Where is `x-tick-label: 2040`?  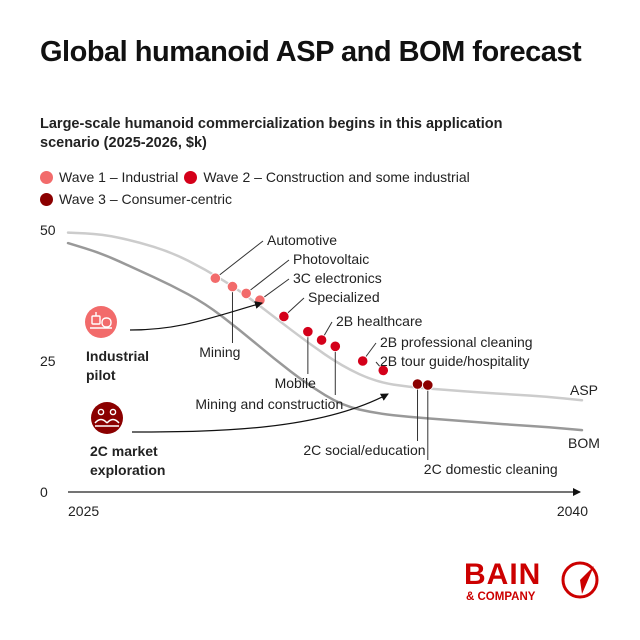
x-tick-label: 2040 is located at coordinates (572, 511).